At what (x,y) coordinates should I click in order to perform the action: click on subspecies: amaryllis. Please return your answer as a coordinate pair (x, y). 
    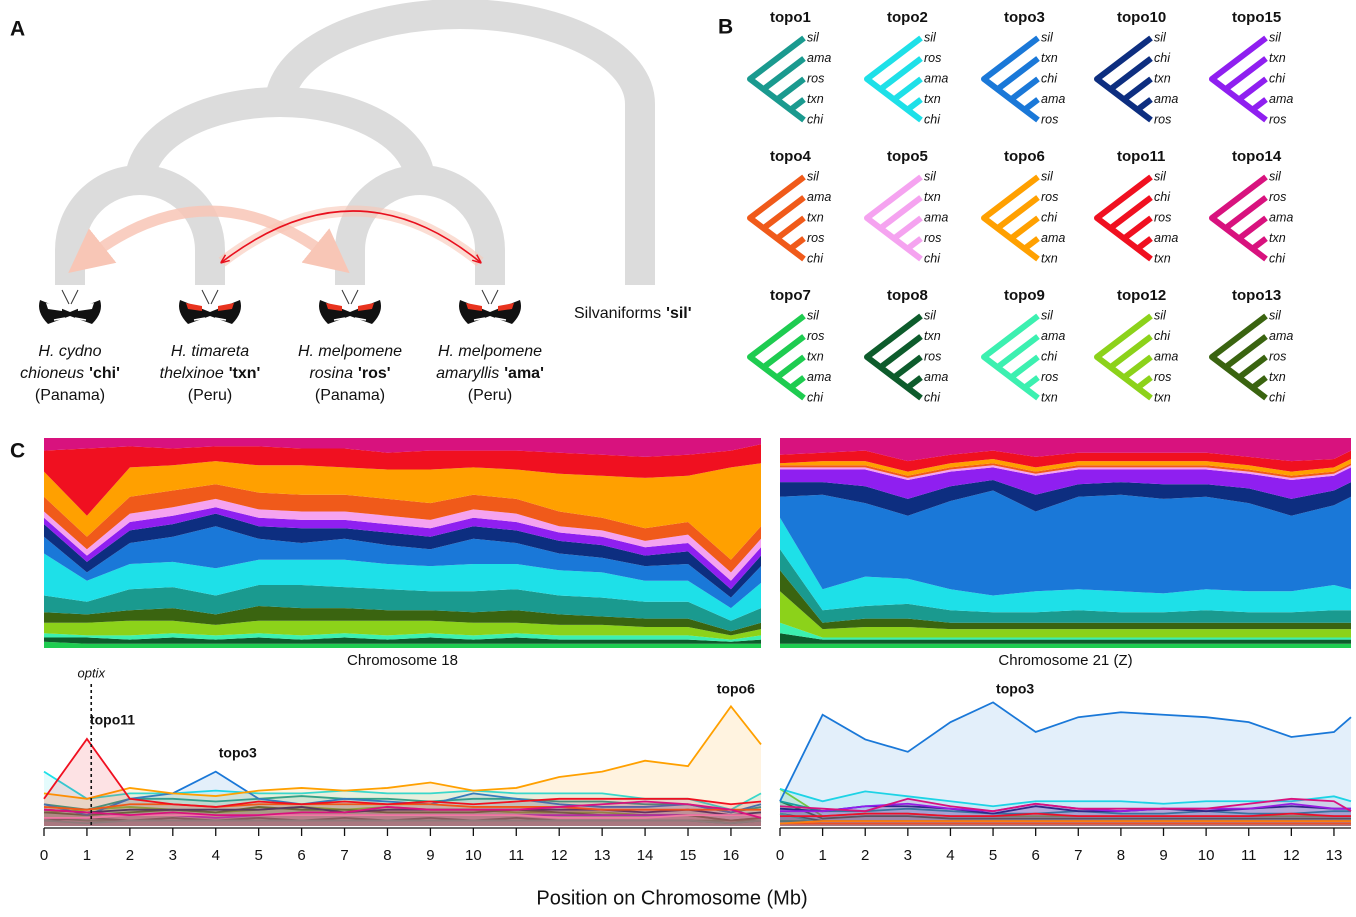
    Looking at the image, I should click on (467, 373).